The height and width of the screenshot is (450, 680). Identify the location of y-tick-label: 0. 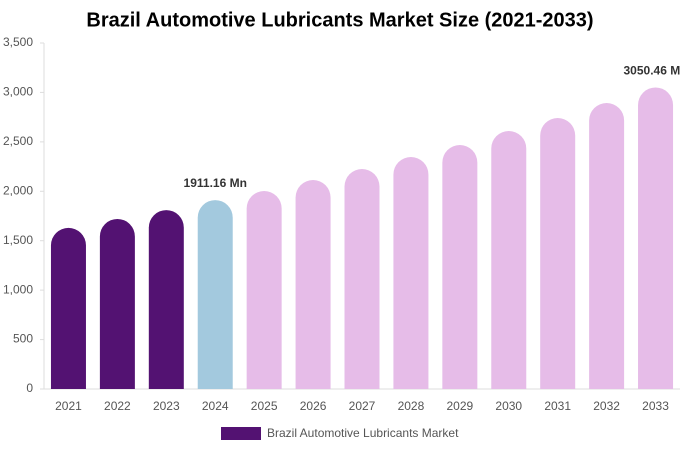
(29, 388).